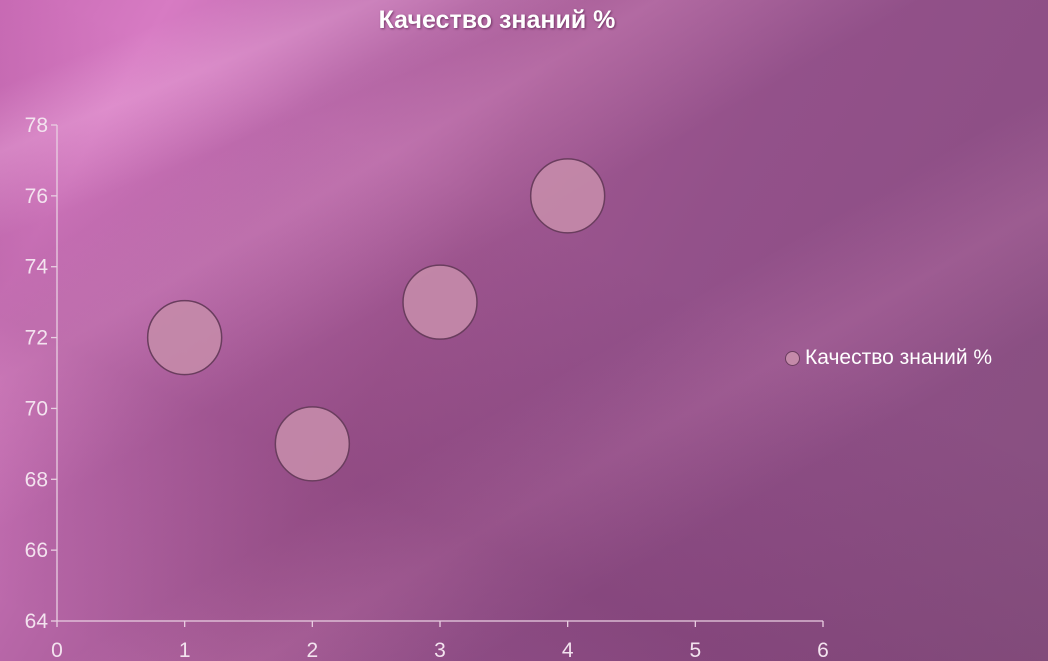 The width and height of the screenshot is (1048, 661). I want to click on y-tick-label-72: 72, so click(36, 338).